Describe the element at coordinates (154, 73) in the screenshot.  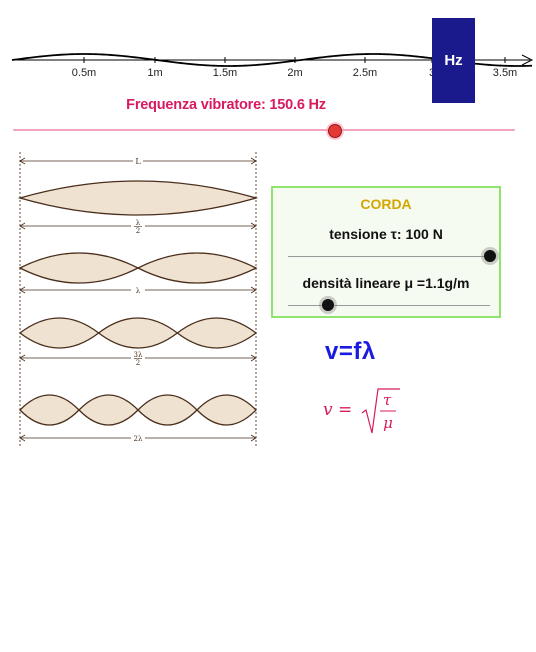
I see `axis-tick-label: 1m` at that location.